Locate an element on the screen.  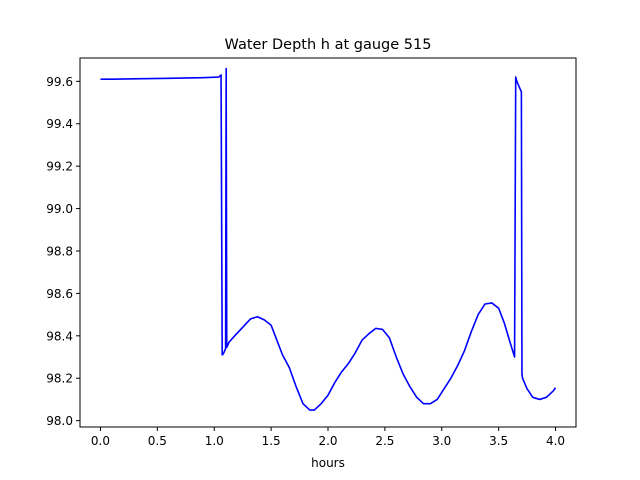
y-tick-label: 98.8 is located at coordinates (59, 251).